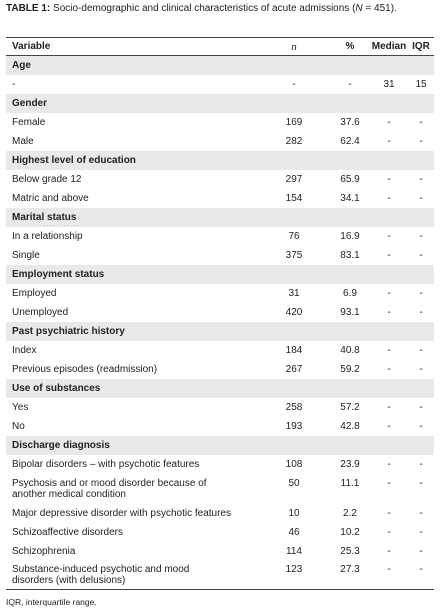  I want to click on table-row-below-grade-12: Below grade 12 297 65.9 - -, so click(220, 179).